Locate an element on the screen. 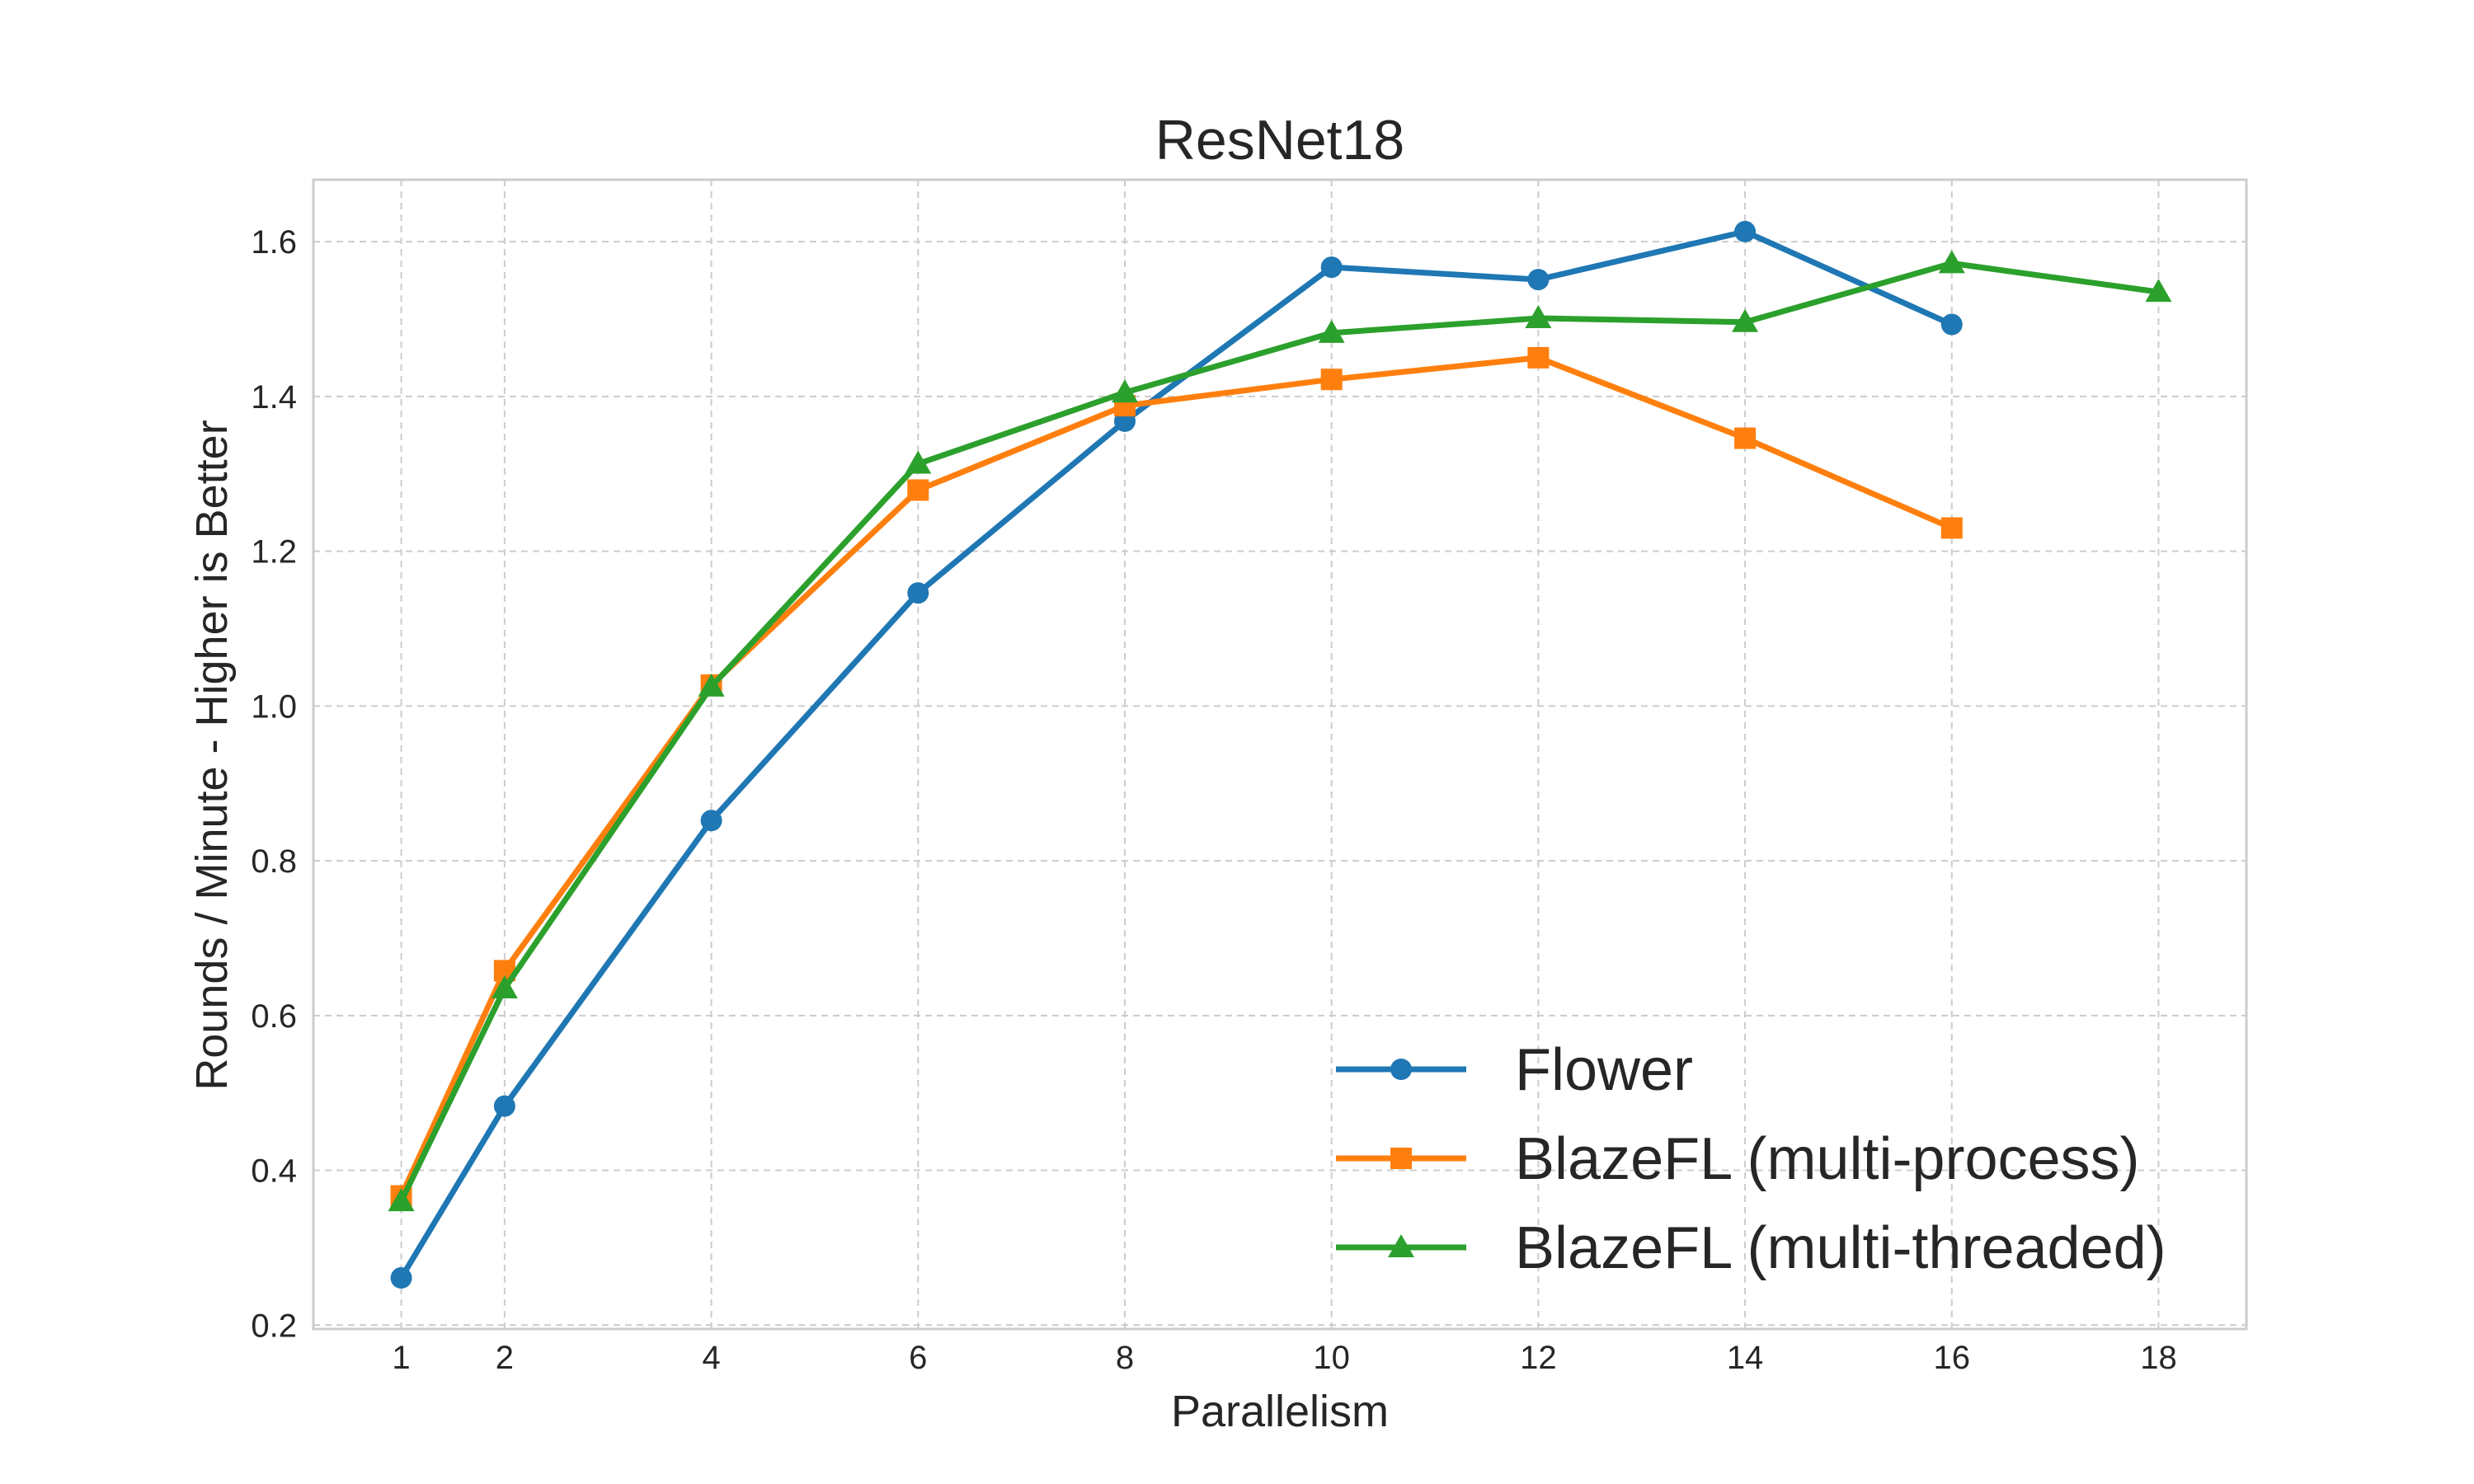 The width and height of the screenshot is (2474, 1484). y-tick-label: 1.4 is located at coordinates (274, 397).